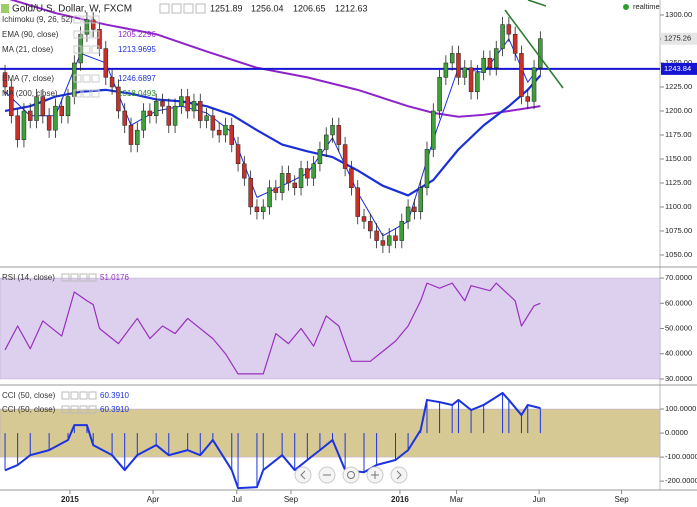 The height and width of the screenshot is (507, 697). I want to click on x-tick-label: Jun, so click(539, 499).